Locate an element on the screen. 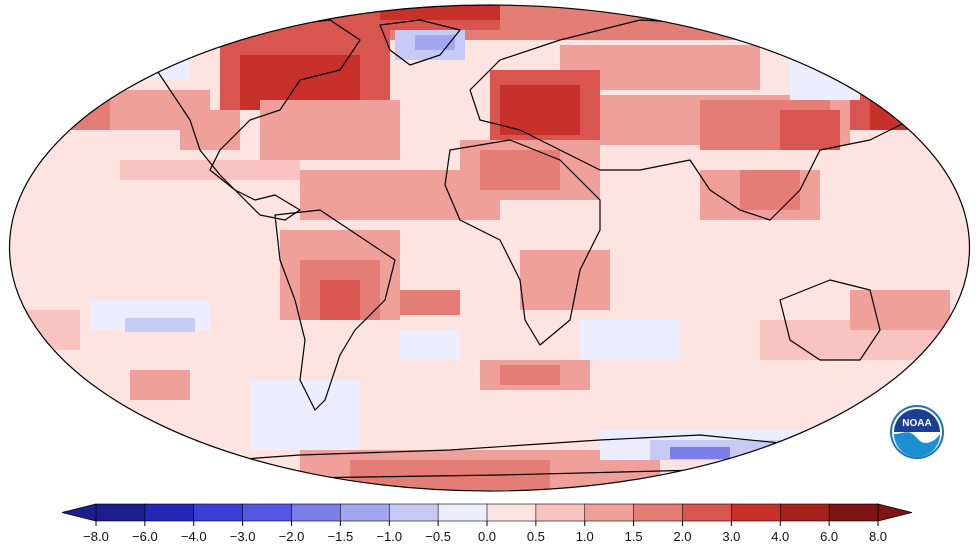 The width and height of the screenshot is (979, 557). colorbar-tick-label: −2.0 is located at coordinates (292, 536).